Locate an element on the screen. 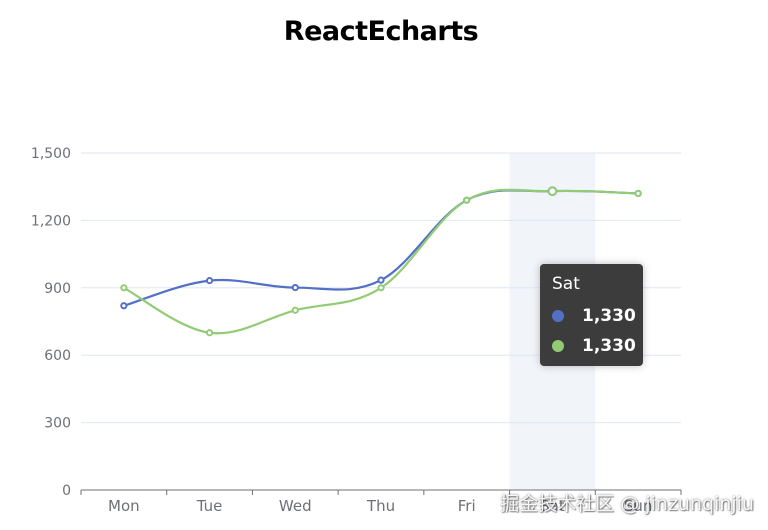 The height and width of the screenshot is (530, 768). chart-title: ReactEcharts is located at coordinates (381, 31).